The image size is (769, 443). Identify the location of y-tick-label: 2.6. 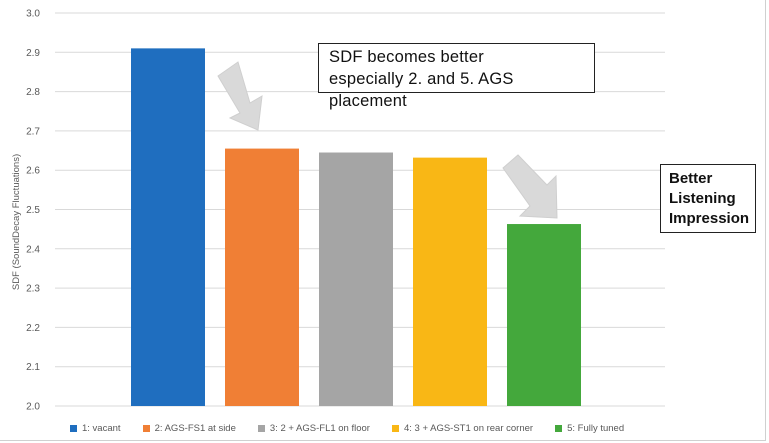
(33, 171).